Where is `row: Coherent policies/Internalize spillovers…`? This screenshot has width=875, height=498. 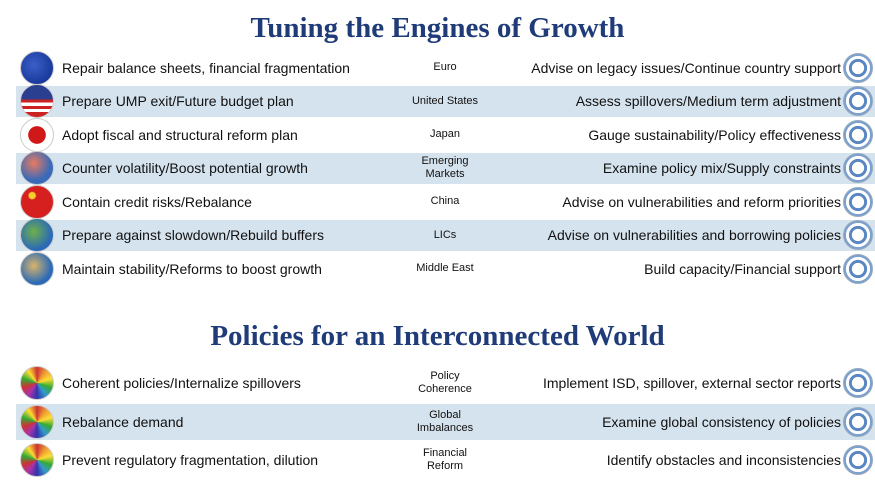 row: Coherent policies/Internalize spillovers… is located at coordinates (445, 383).